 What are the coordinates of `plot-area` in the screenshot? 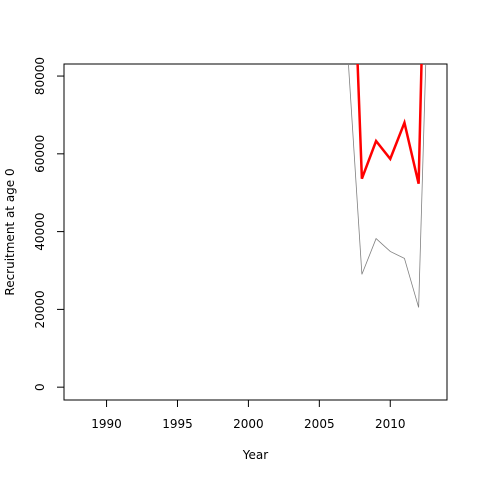 It's located at (387, 186).